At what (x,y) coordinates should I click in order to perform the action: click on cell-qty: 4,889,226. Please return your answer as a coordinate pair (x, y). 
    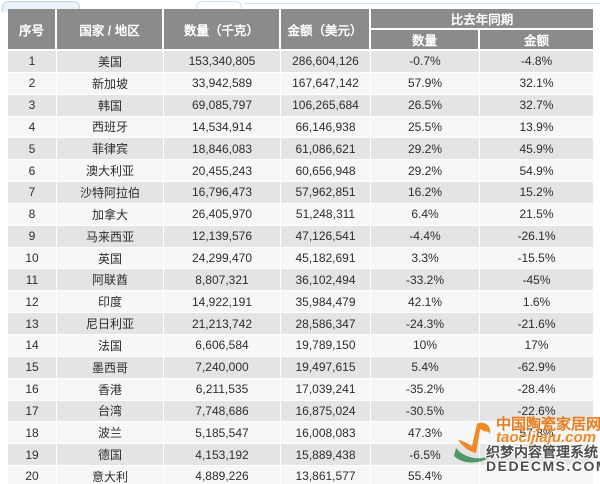
    Looking at the image, I should click on (222, 475).